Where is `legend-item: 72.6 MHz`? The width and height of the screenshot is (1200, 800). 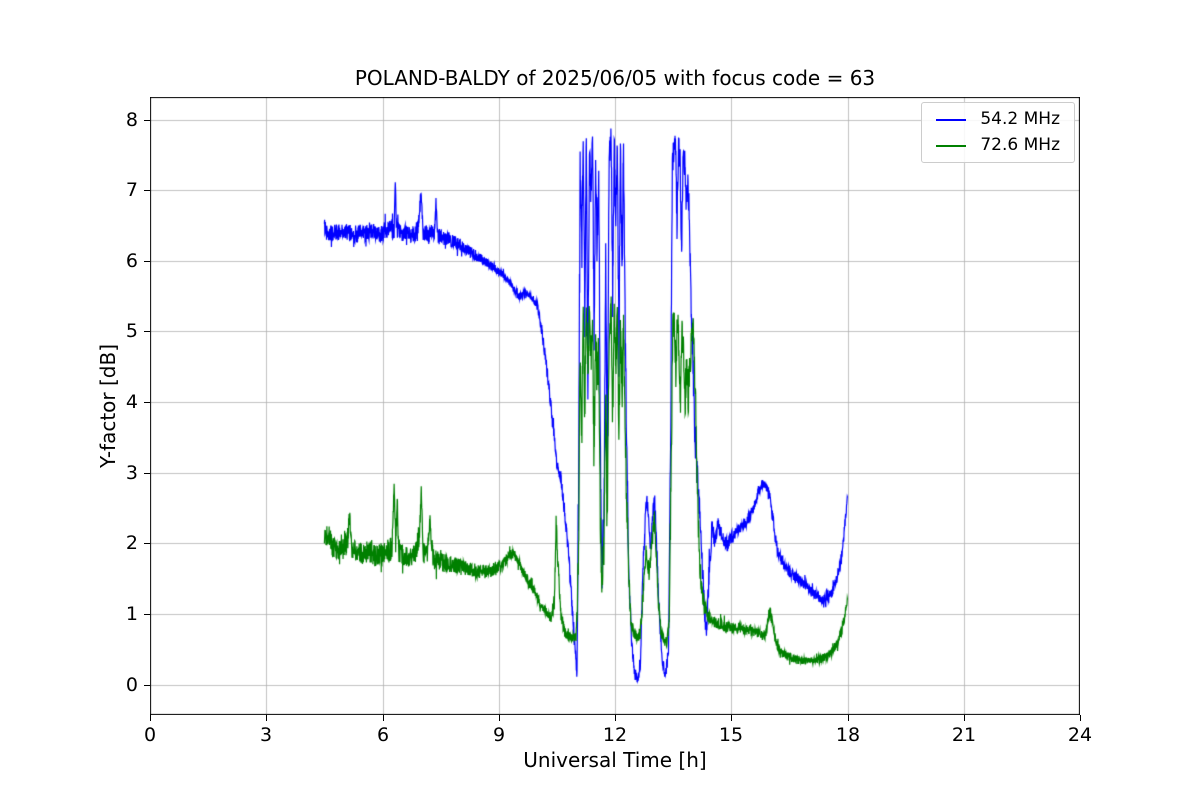
legend-item: 72.6 MHz is located at coordinates (998, 145).